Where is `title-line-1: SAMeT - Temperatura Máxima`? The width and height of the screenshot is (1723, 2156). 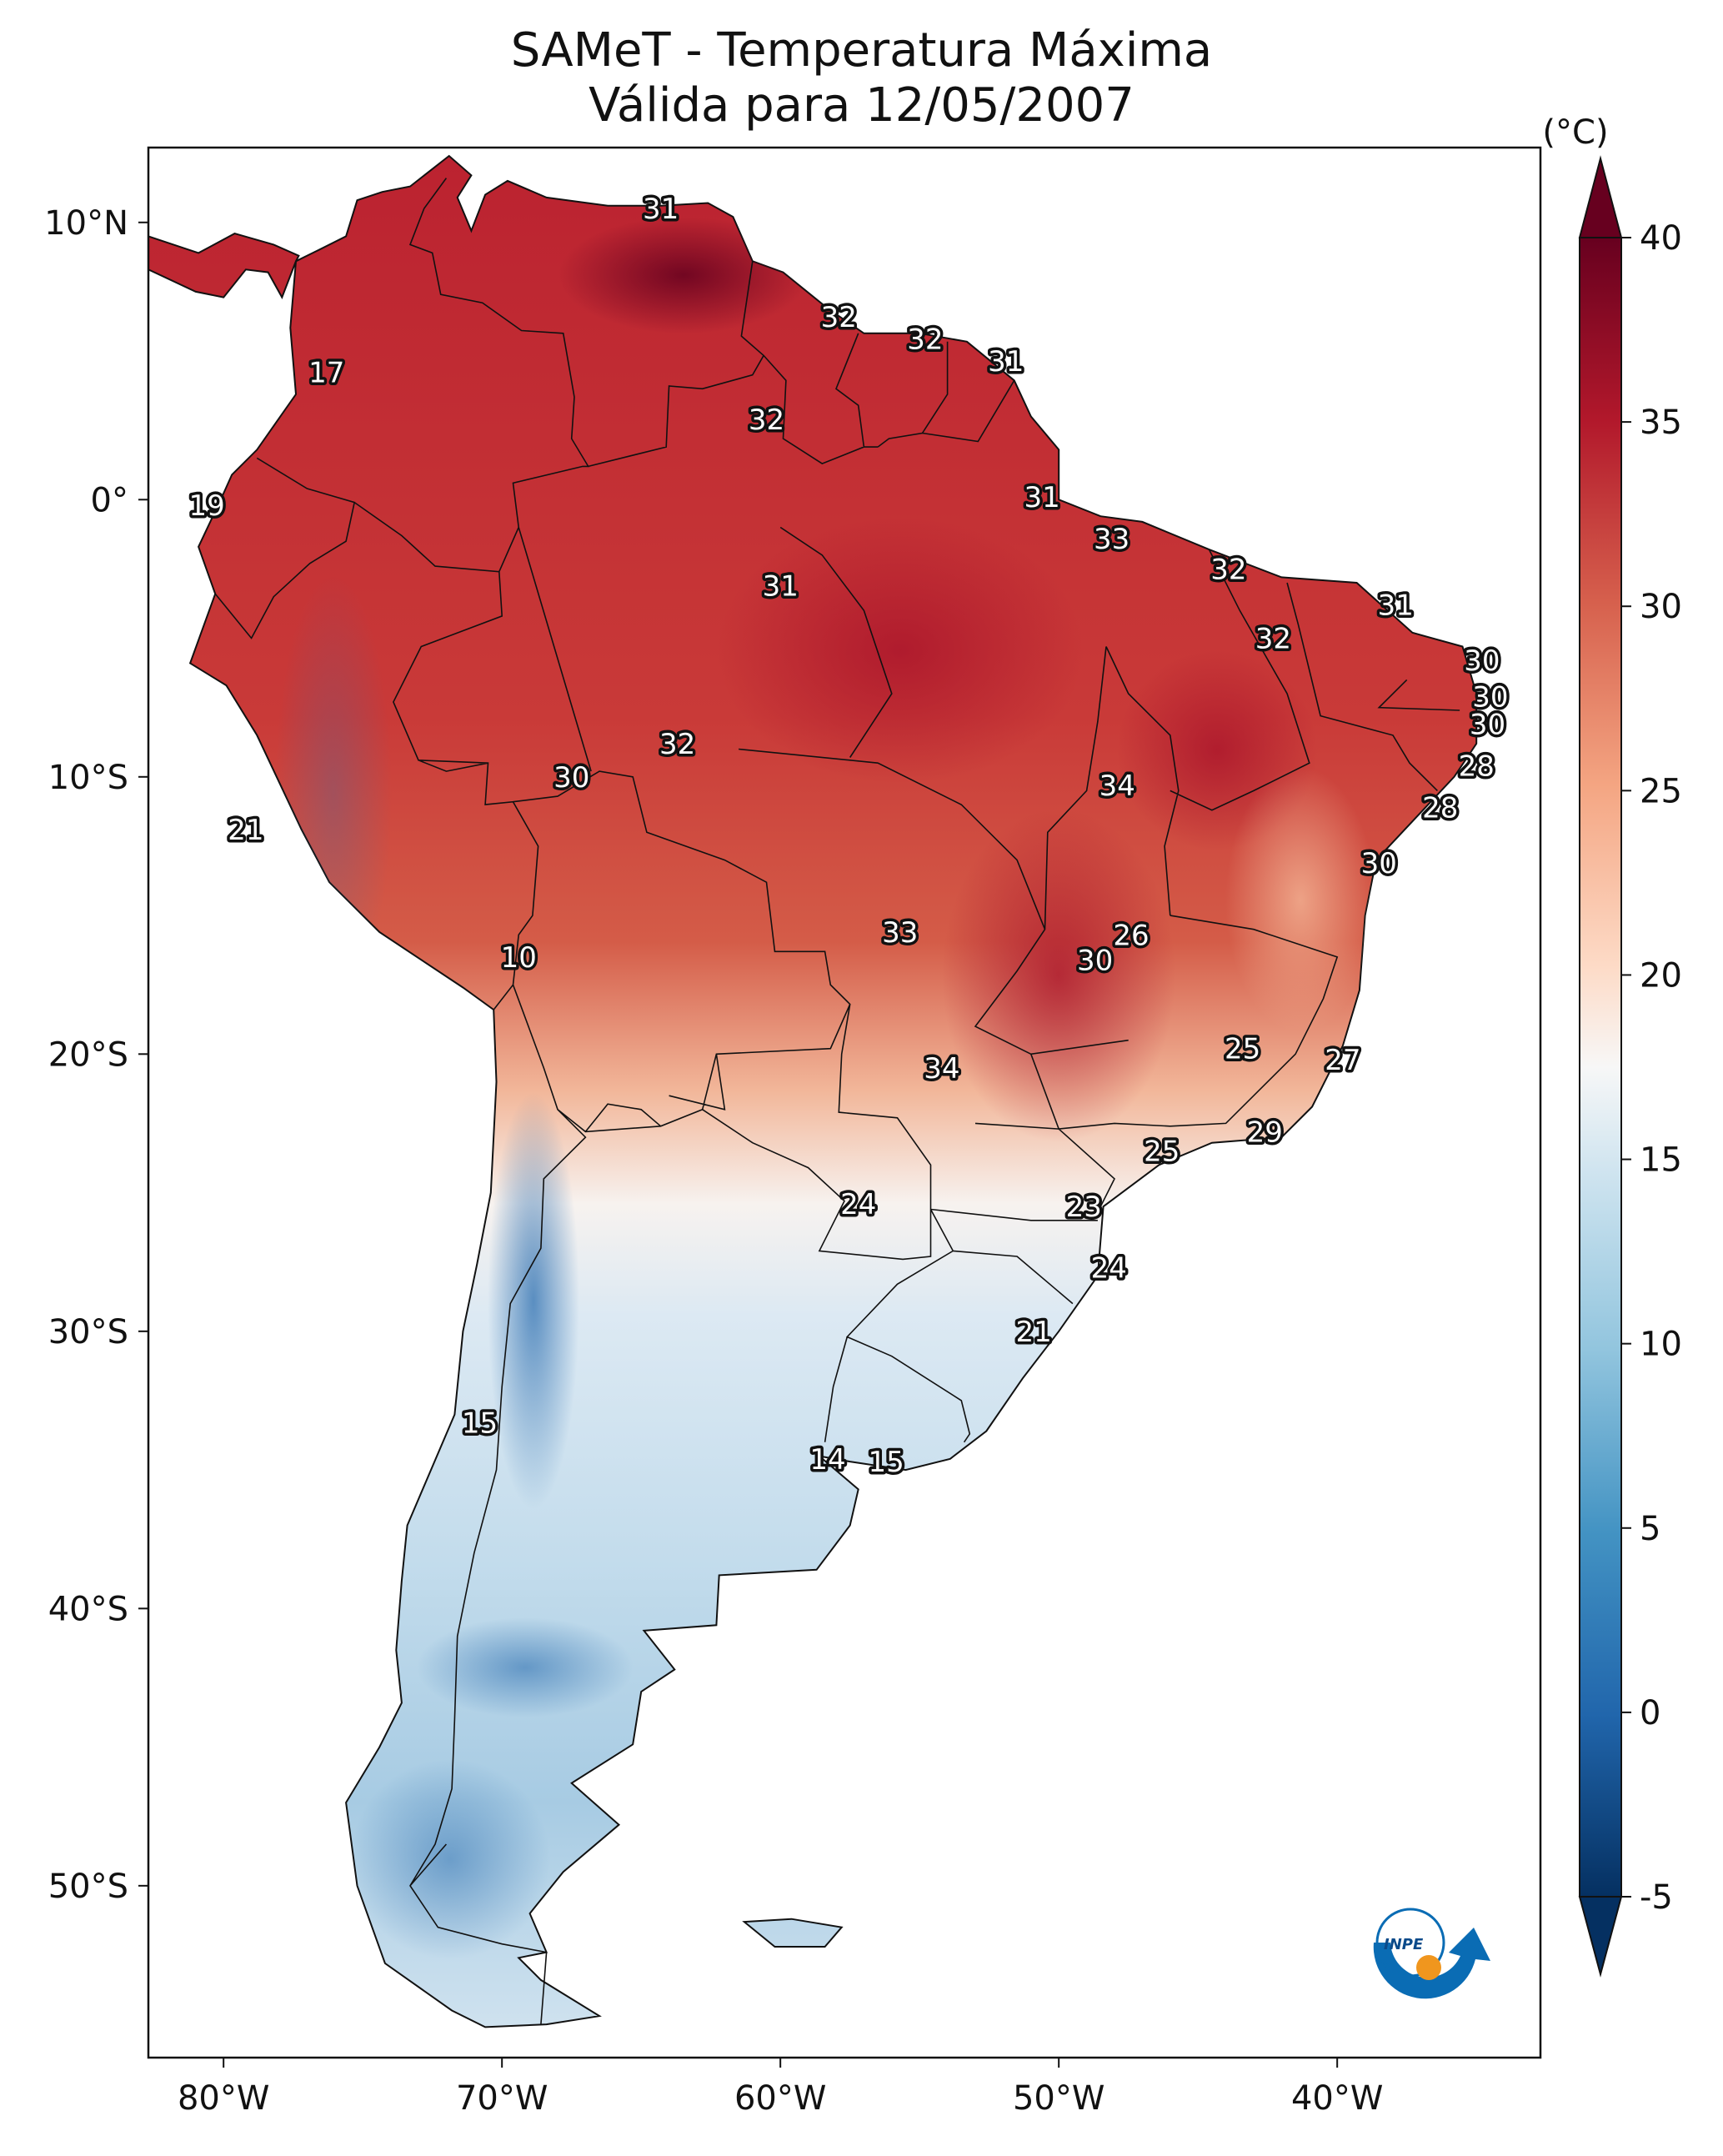
title-line-1: SAMeT - Temperatura Máxima is located at coordinates (861, 51).